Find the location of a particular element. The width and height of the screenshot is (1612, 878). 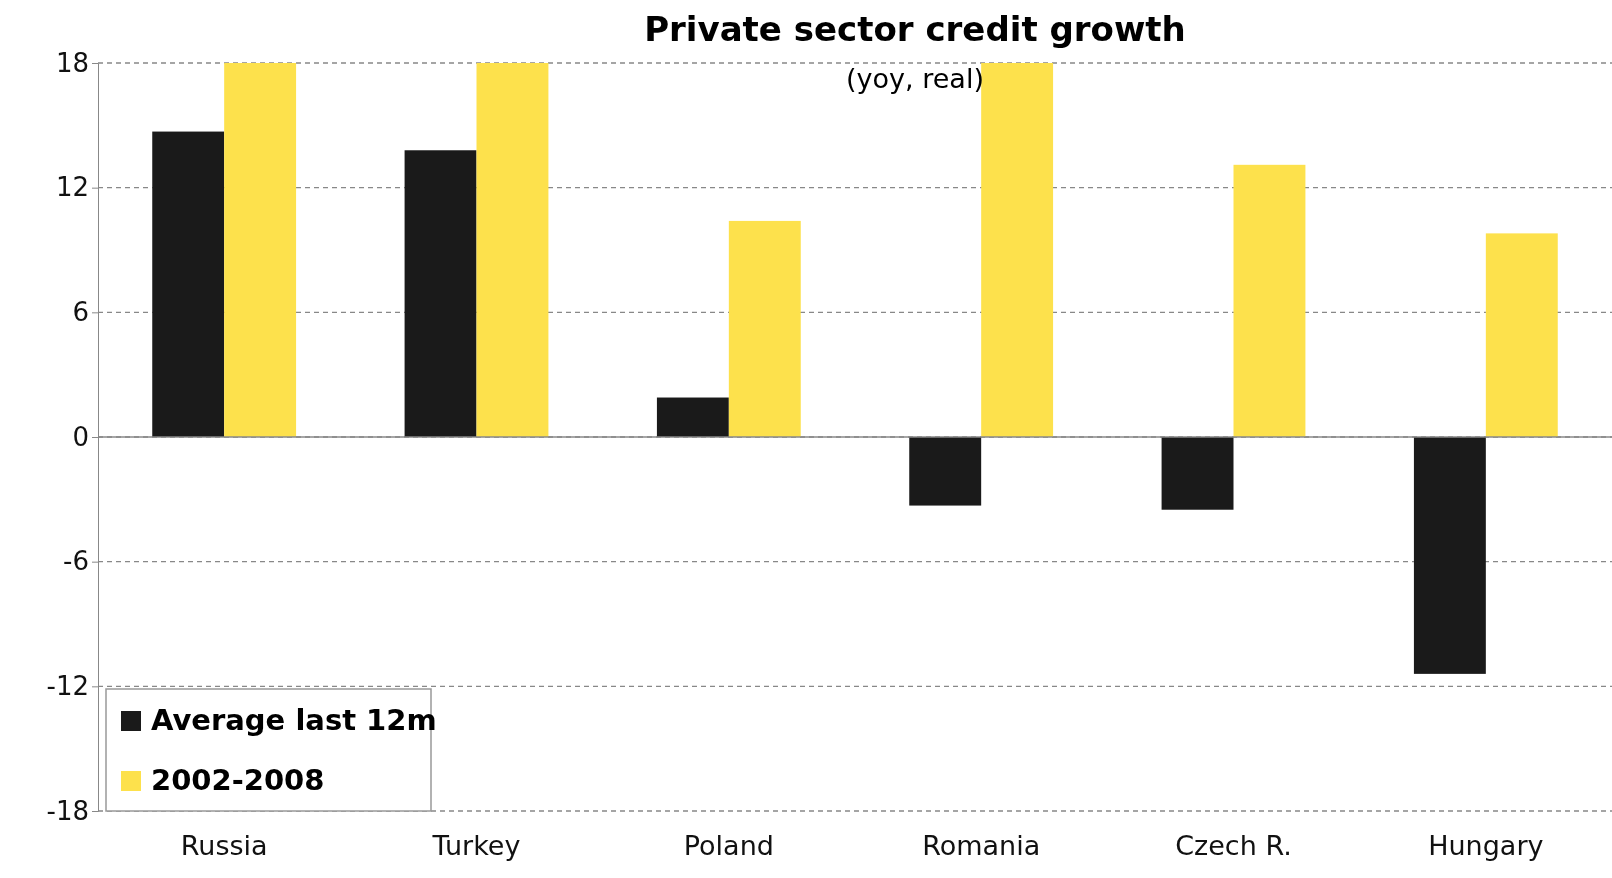

y-tick-label: 6 is located at coordinates (80, 312).